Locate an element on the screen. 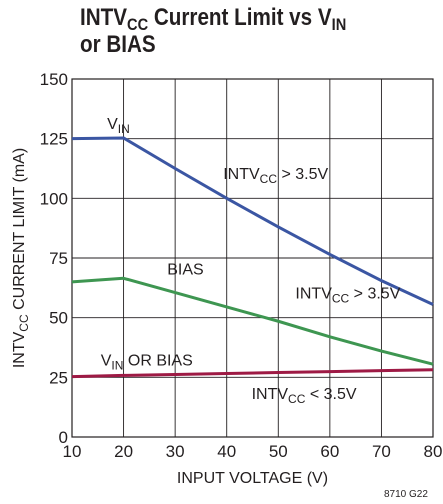 The image size is (443, 504). title-line2: or BIAS is located at coordinates (118, 44).